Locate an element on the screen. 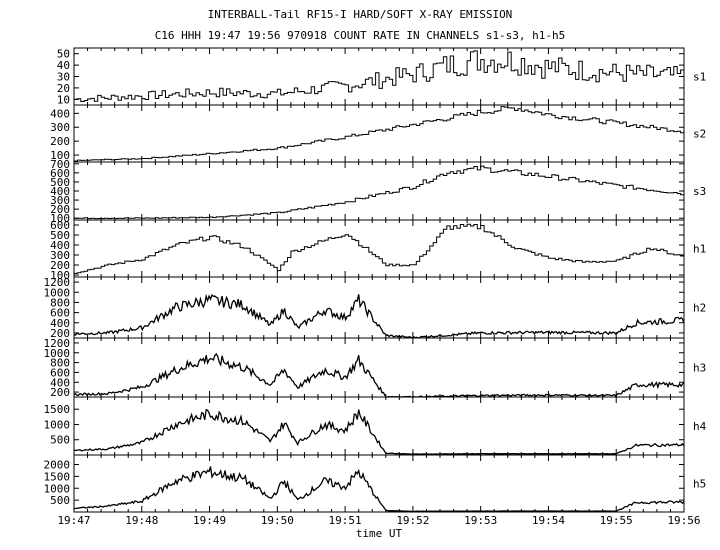 This screenshot has height=550, width=720. y-tick-label-s2: 400 is located at coordinates (60, 113).